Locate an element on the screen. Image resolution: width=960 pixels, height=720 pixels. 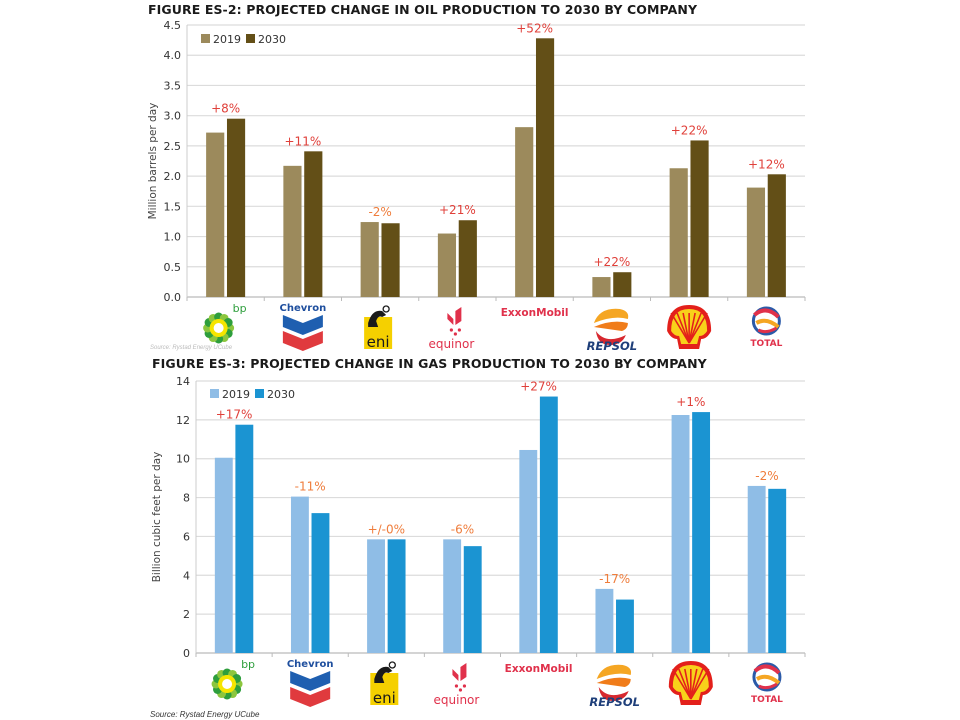
legend-label-2030: 2030 is located at coordinates (272, 39).